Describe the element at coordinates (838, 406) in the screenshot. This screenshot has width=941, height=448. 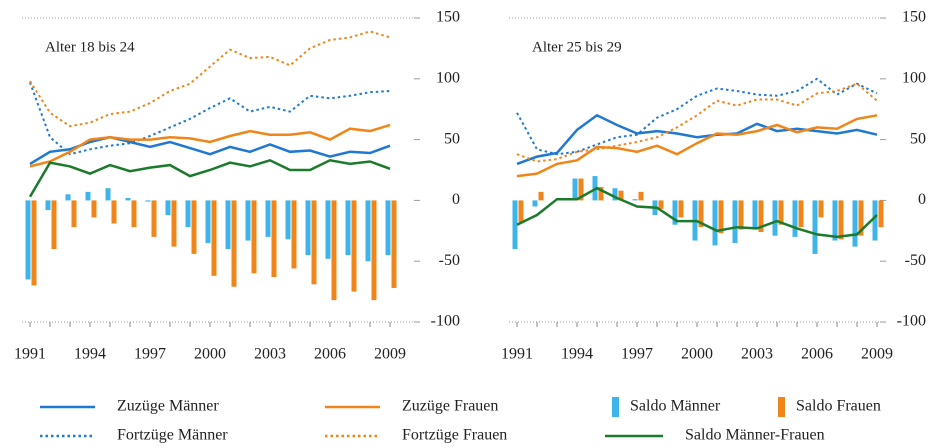
I see `legend-label: Saldo Frauen` at that location.